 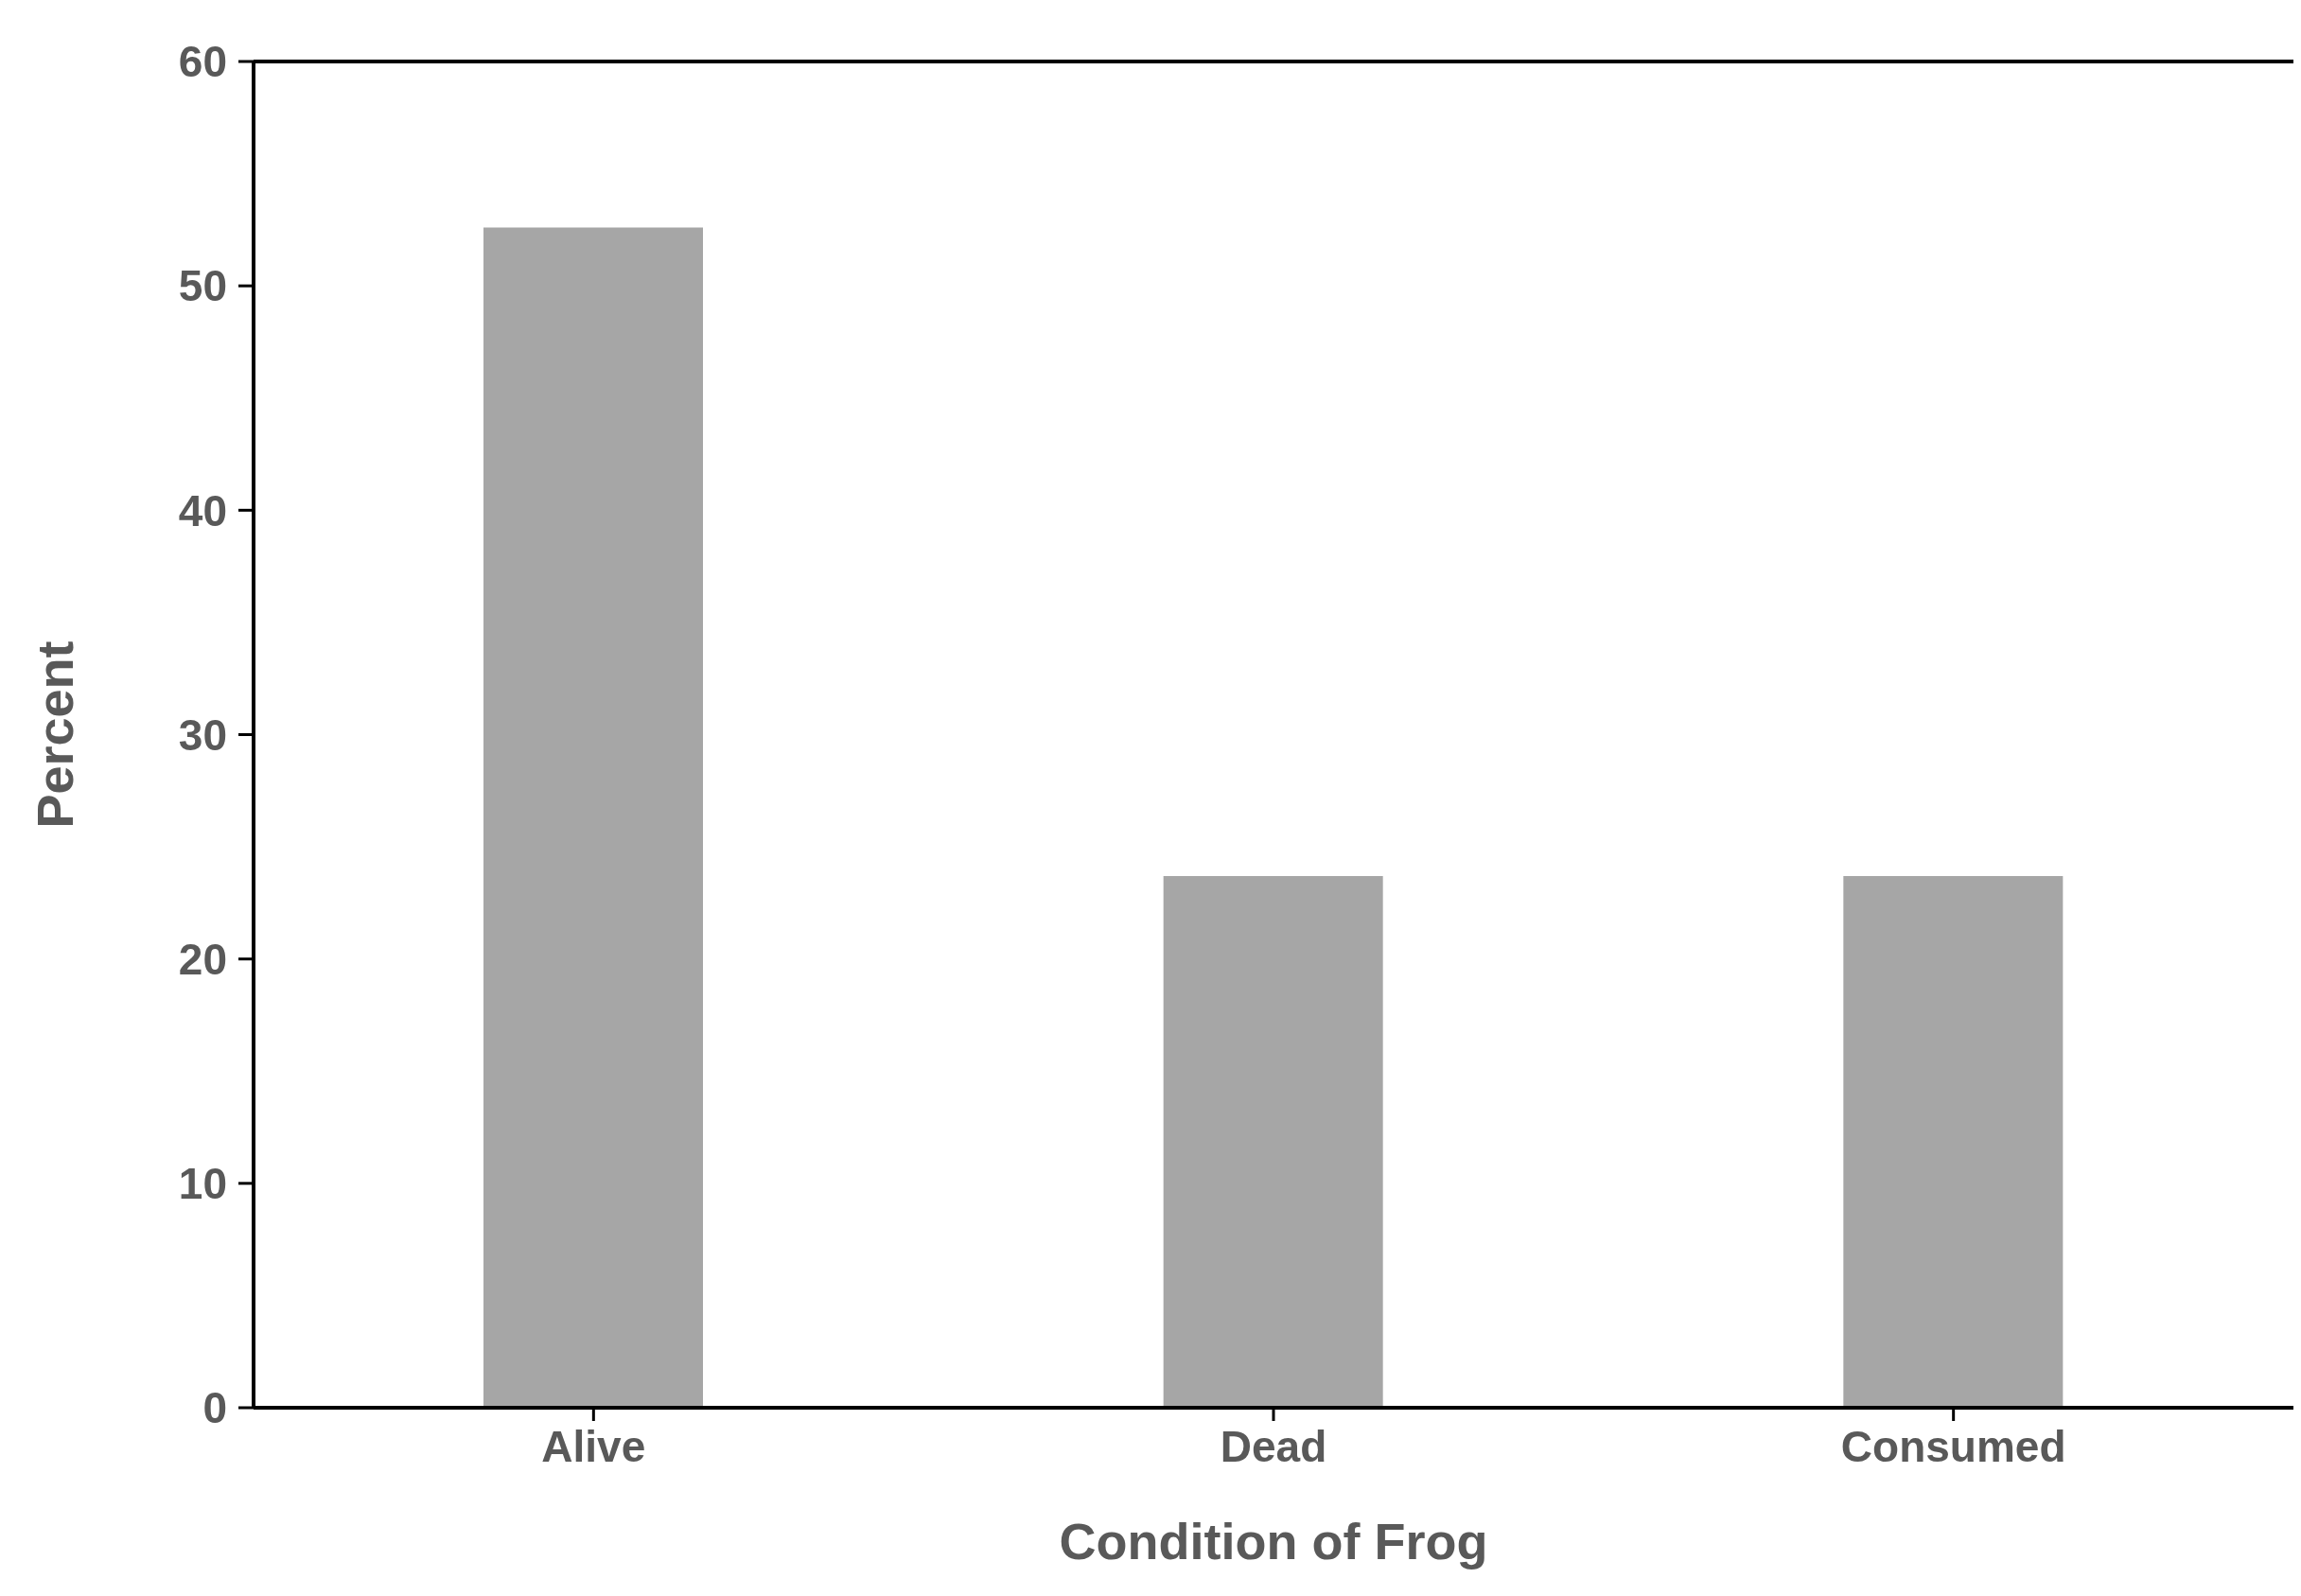 I want to click on y-tick-label: 40, so click(x=203, y=510).